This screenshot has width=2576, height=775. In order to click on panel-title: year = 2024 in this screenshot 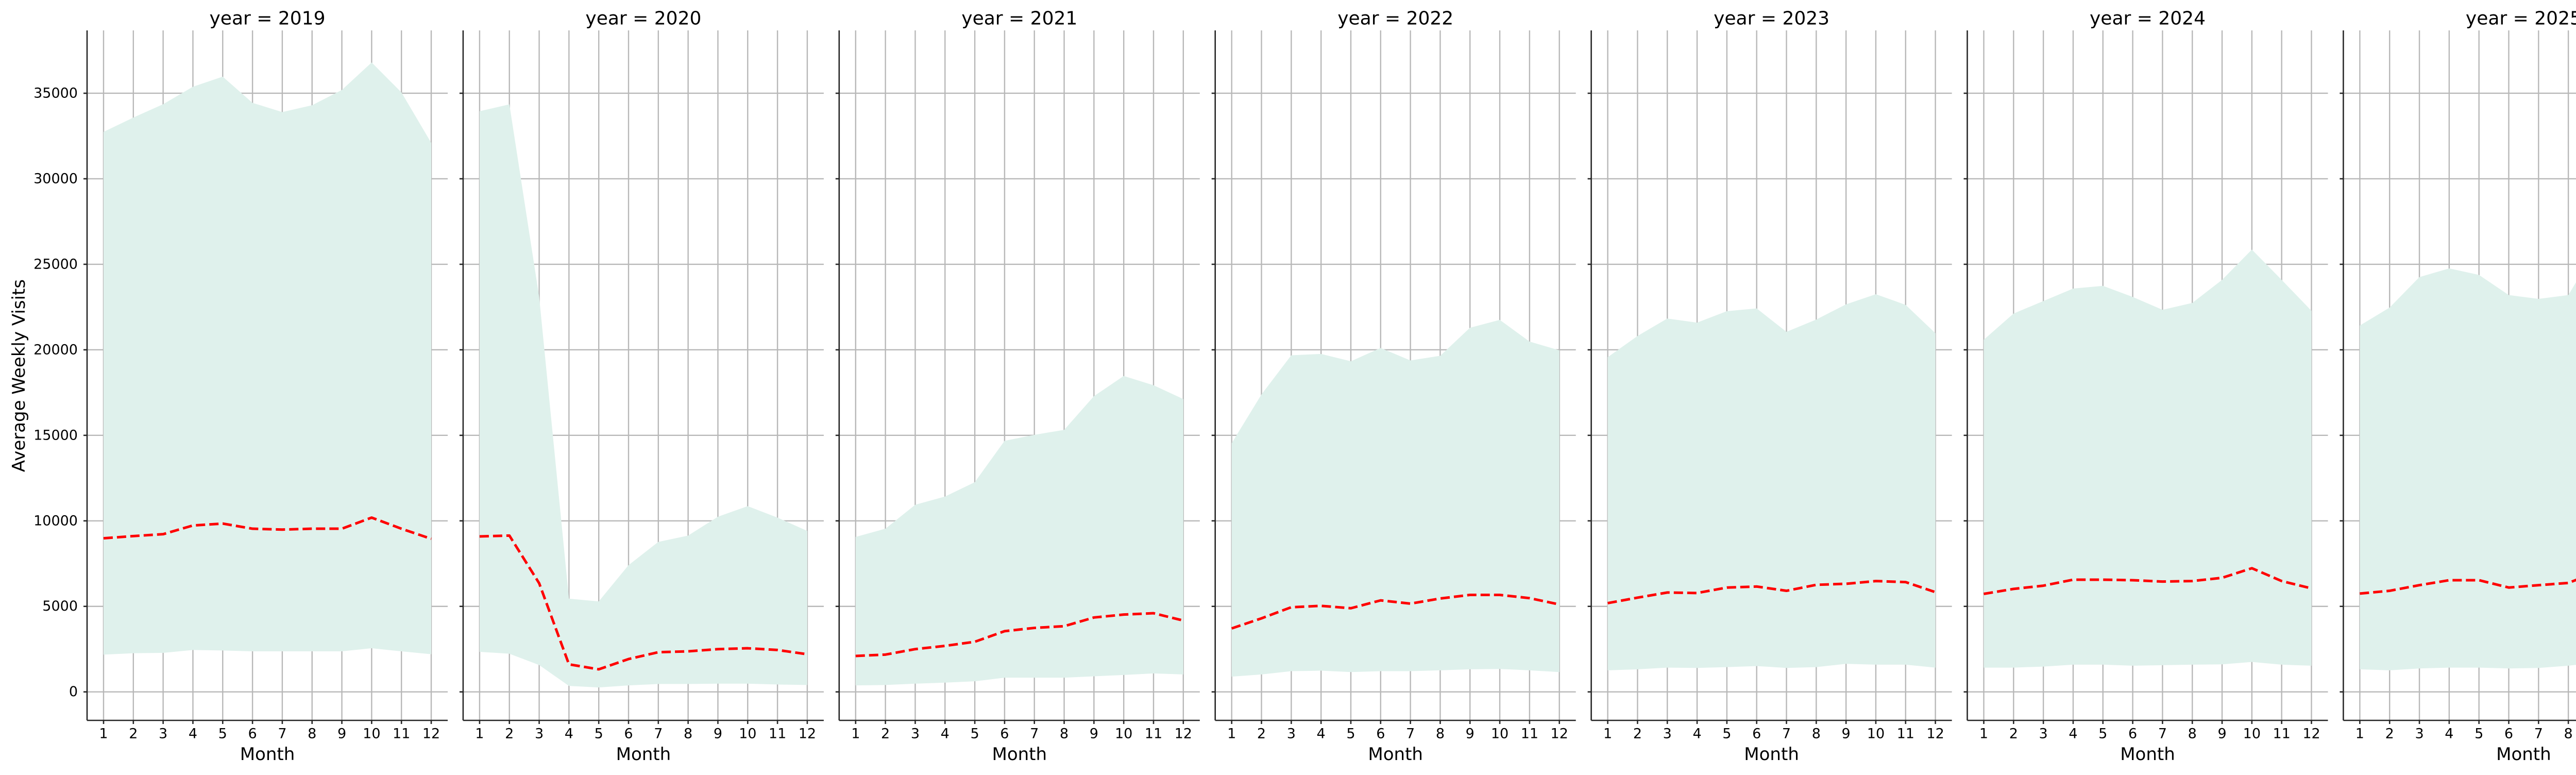, I will do `click(2148, 19)`.